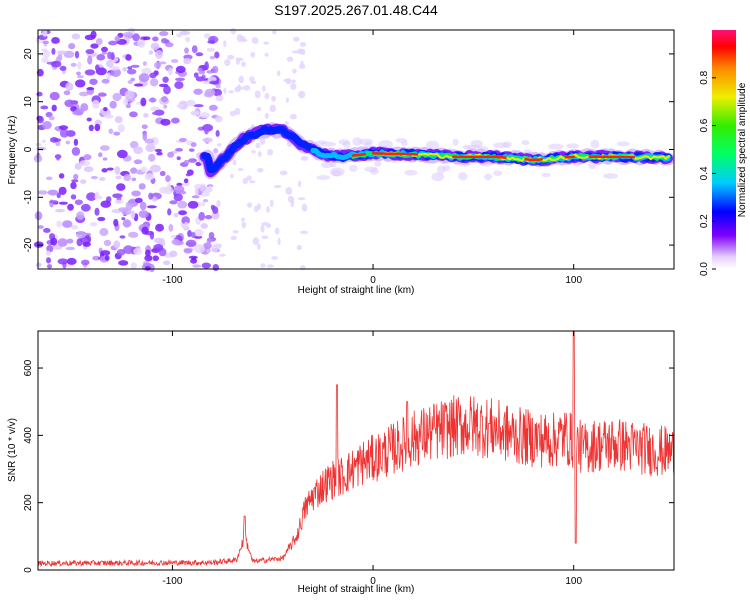 Image resolution: width=750 pixels, height=600 pixels. Describe the element at coordinates (356, 589) in the screenshot. I see `snr-xlabel: Height of straight line (km)` at that location.